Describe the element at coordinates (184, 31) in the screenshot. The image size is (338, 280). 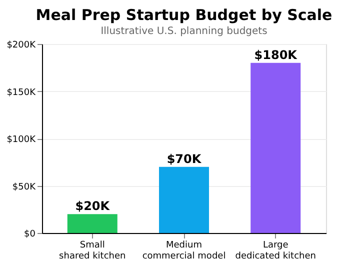
I see `chart-subtitle: Illustrative U.S. planning budgets` at that location.